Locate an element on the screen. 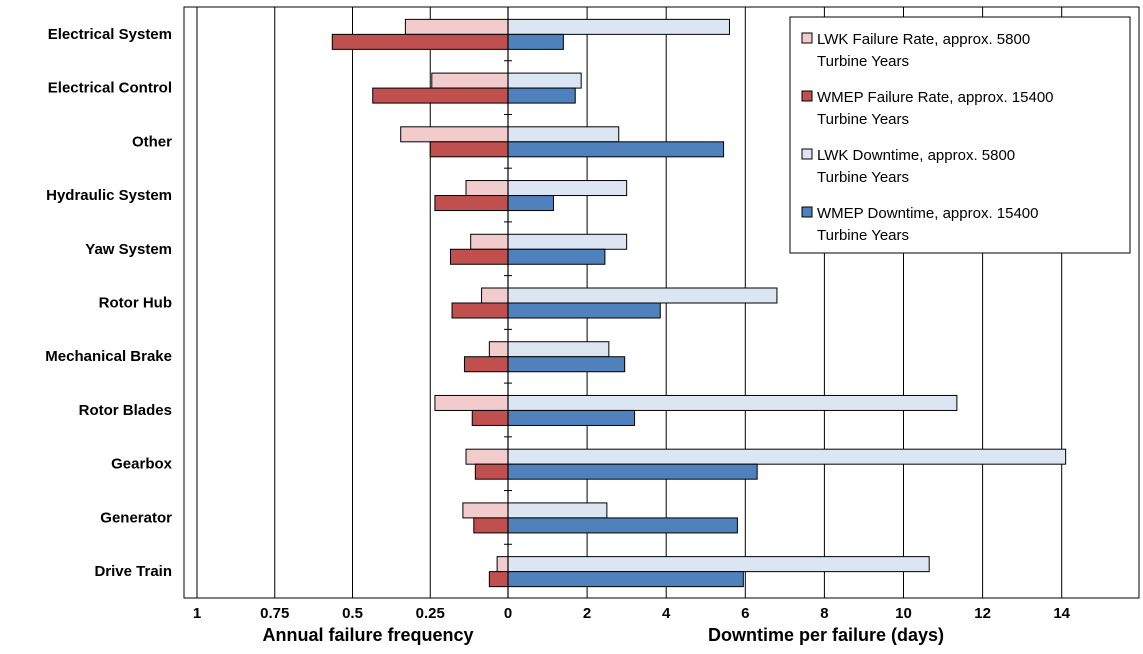 The width and height of the screenshot is (1143, 654). bar-wmep-downtime-drive-train is located at coordinates (625, 579).